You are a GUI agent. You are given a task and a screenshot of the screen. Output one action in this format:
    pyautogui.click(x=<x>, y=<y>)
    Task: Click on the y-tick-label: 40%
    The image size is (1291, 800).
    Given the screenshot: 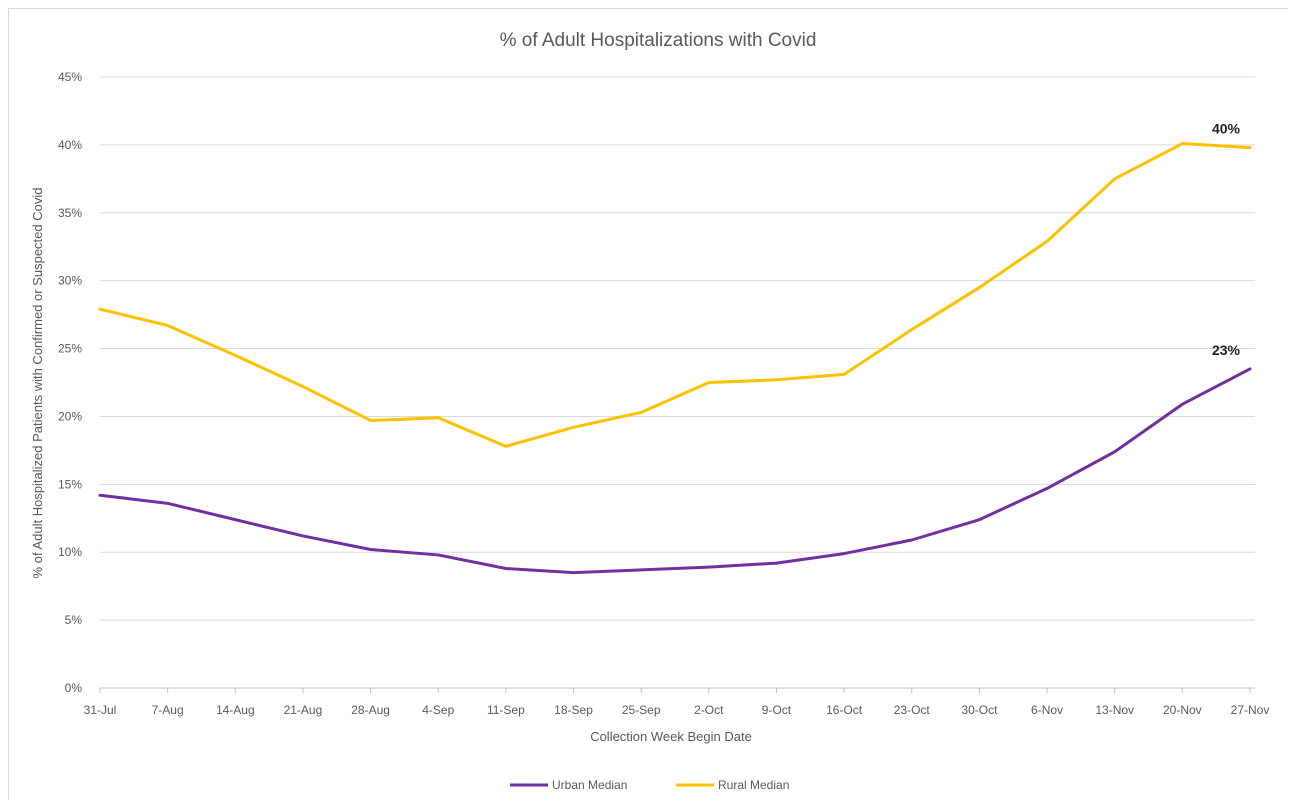 What is the action you would take?
    pyautogui.click(x=70, y=145)
    